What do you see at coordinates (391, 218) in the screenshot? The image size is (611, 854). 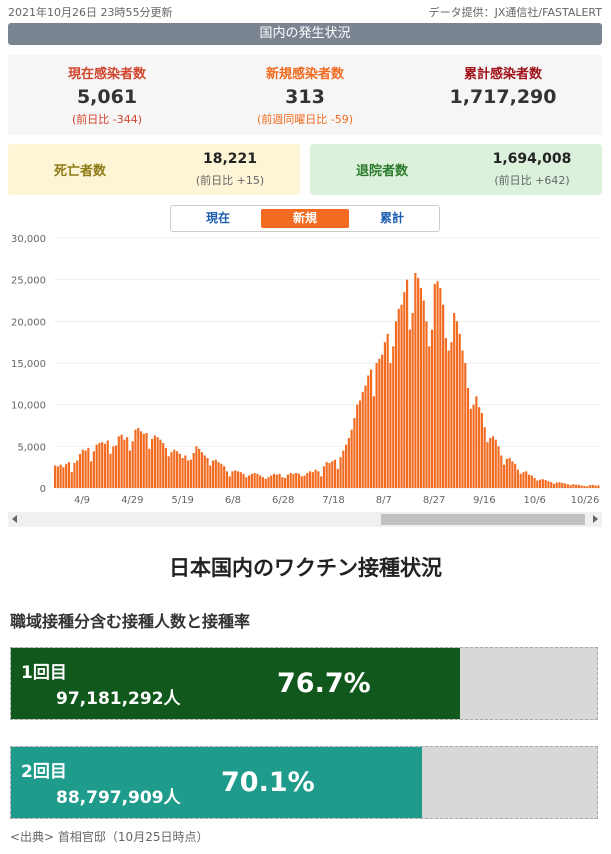 I see `tab-total: 累計` at bounding box center [391, 218].